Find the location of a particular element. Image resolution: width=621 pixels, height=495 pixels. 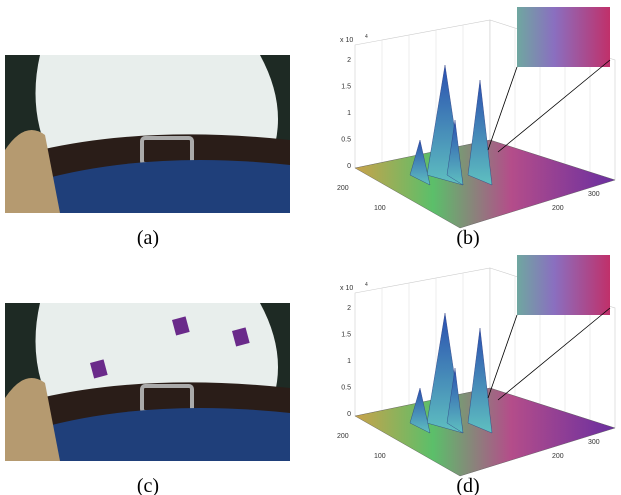

caption: (b) is located at coordinates (467, 238).